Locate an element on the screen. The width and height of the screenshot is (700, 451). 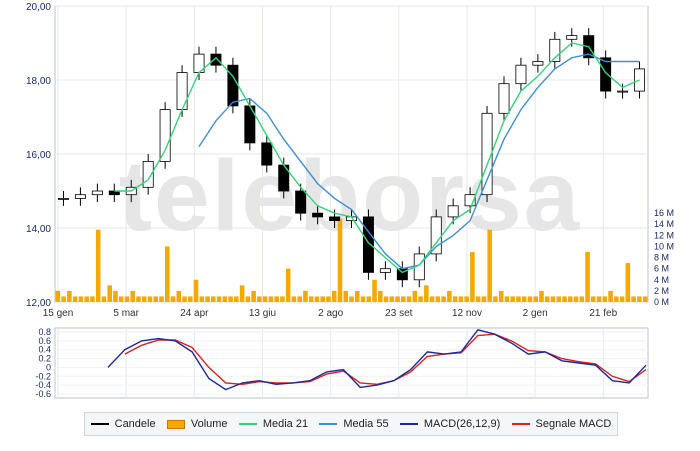
legend-volume-swatch is located at coordinates (175, 424).